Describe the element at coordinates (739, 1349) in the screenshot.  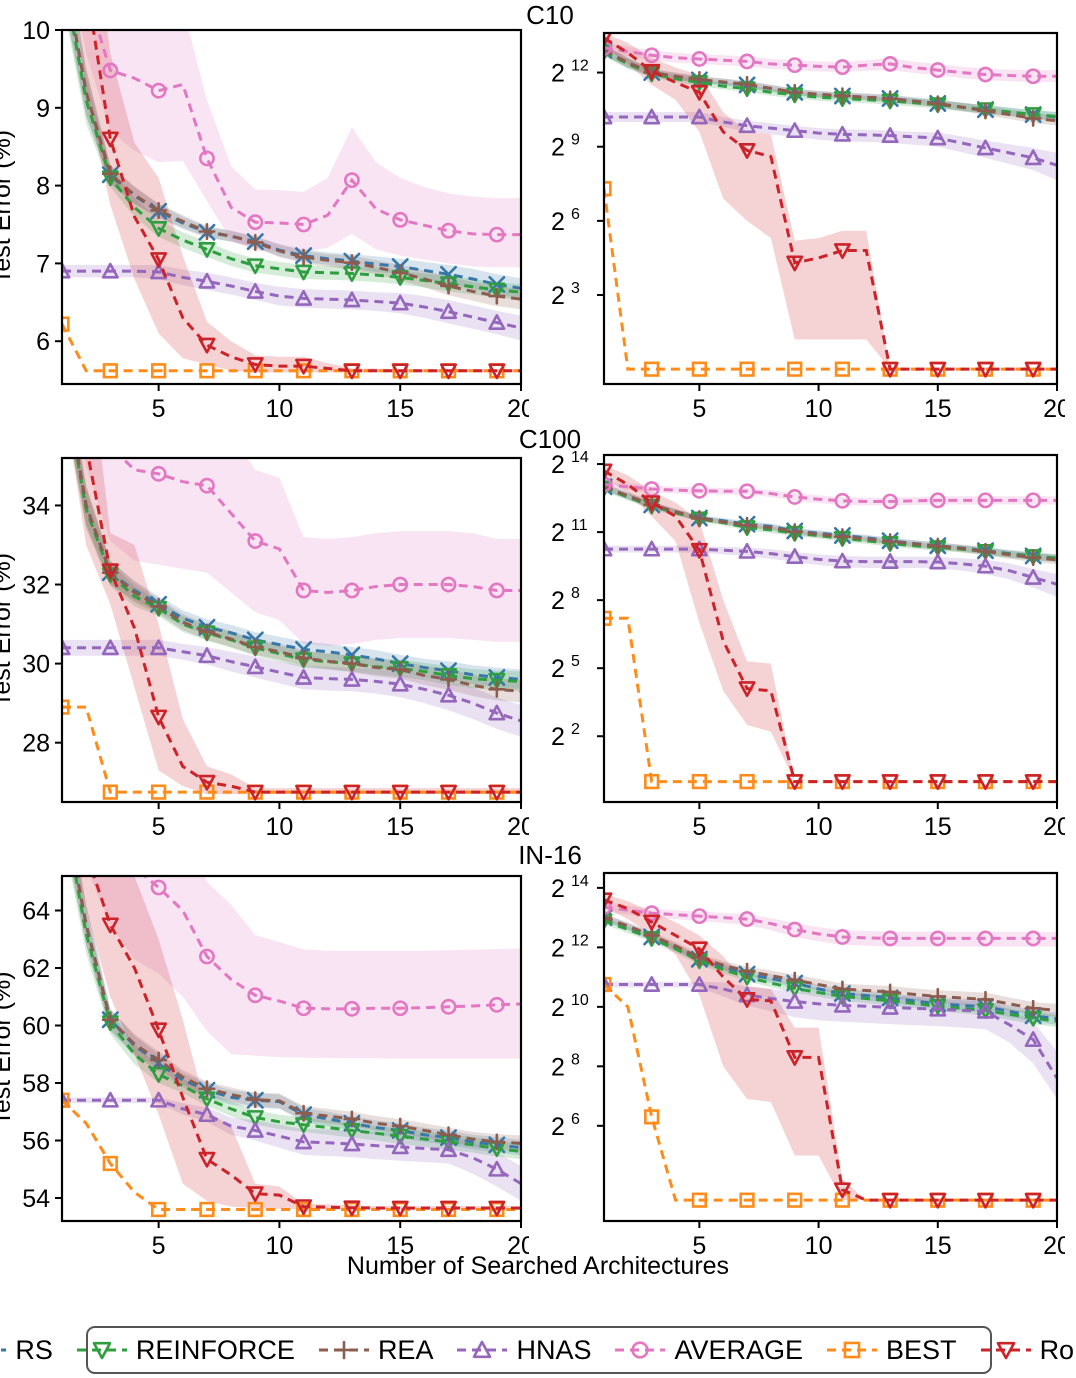
I see `legend-label: AVERAGE` at that location.